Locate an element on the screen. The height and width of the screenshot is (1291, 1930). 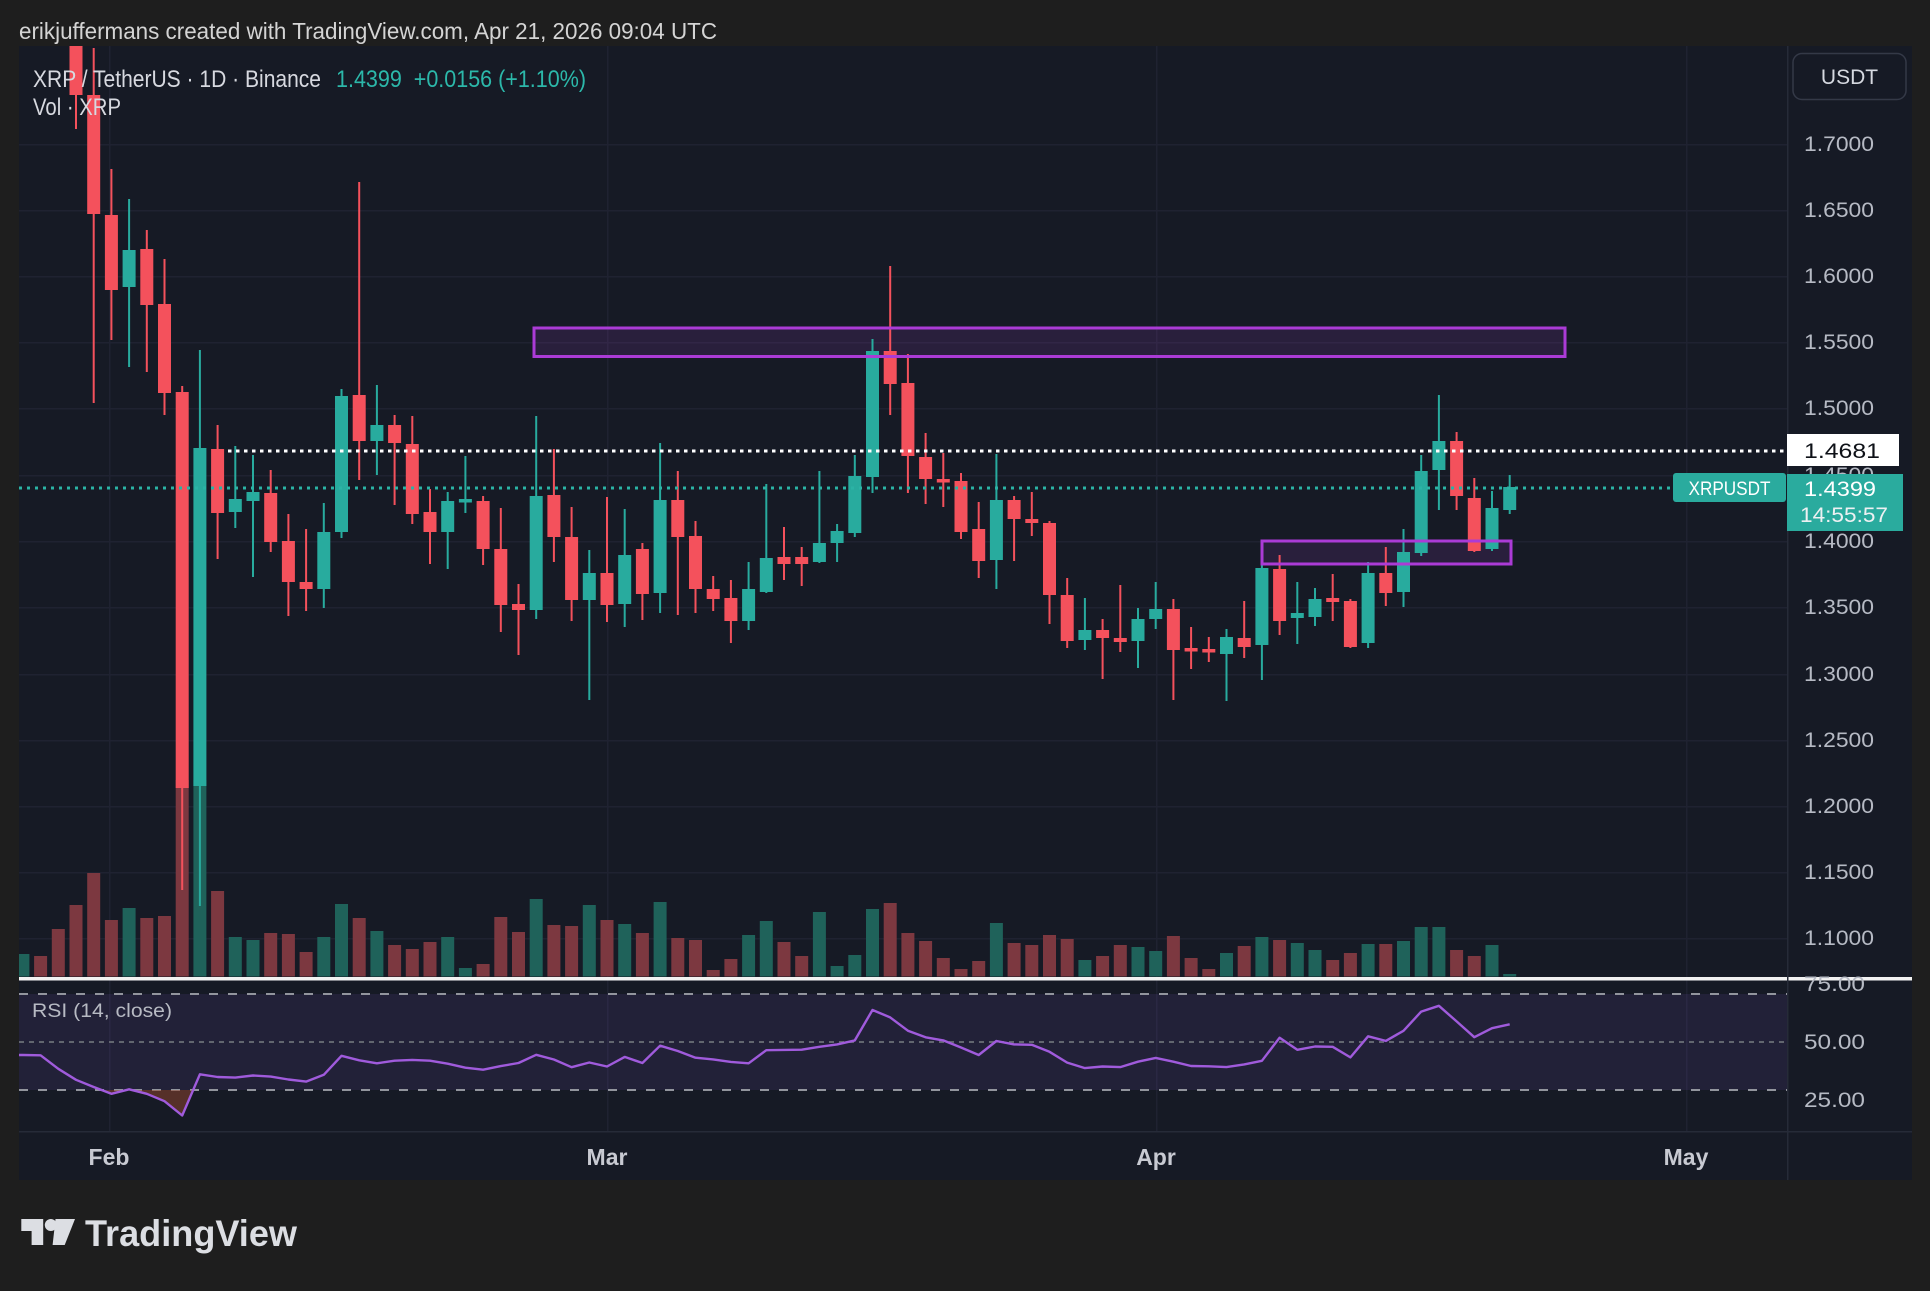
svg-text: XRPUSDT is located at coordinates (1730, 489).